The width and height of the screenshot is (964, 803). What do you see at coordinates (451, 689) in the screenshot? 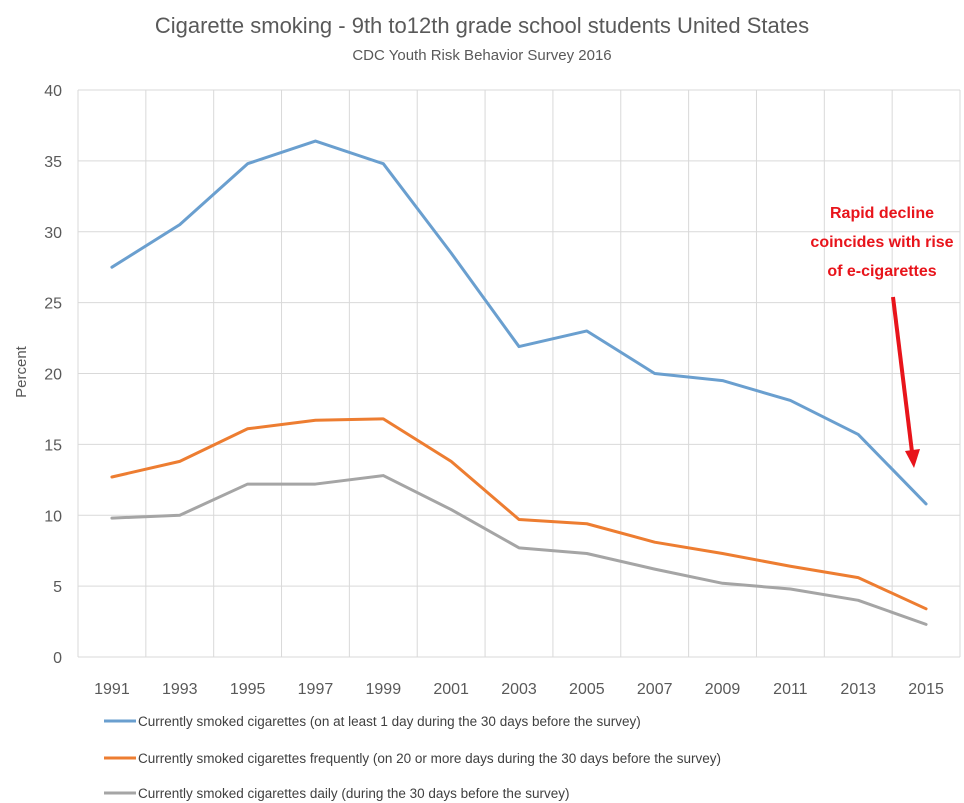
I see `x-tick-label: 2001` at bounding box center [451, 689].